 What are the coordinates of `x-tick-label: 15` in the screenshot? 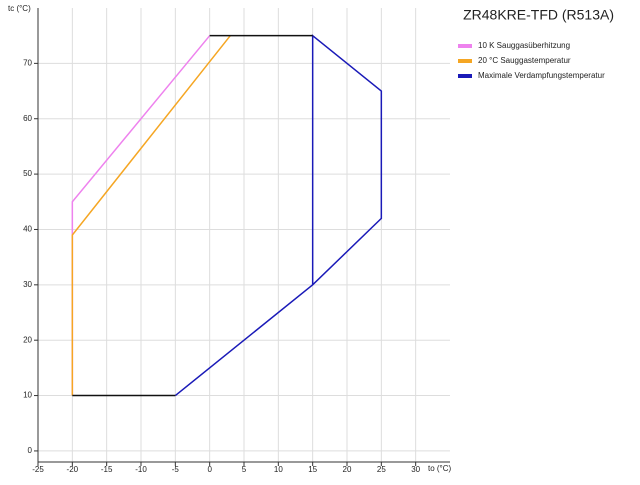 It's located at (312, 469).